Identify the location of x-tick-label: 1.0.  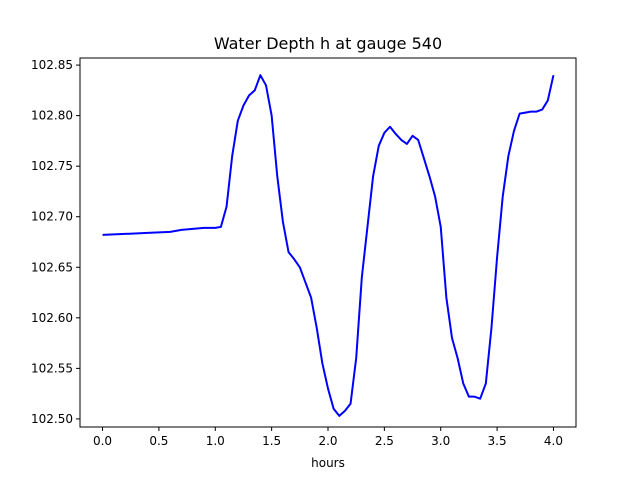
(215, 441).